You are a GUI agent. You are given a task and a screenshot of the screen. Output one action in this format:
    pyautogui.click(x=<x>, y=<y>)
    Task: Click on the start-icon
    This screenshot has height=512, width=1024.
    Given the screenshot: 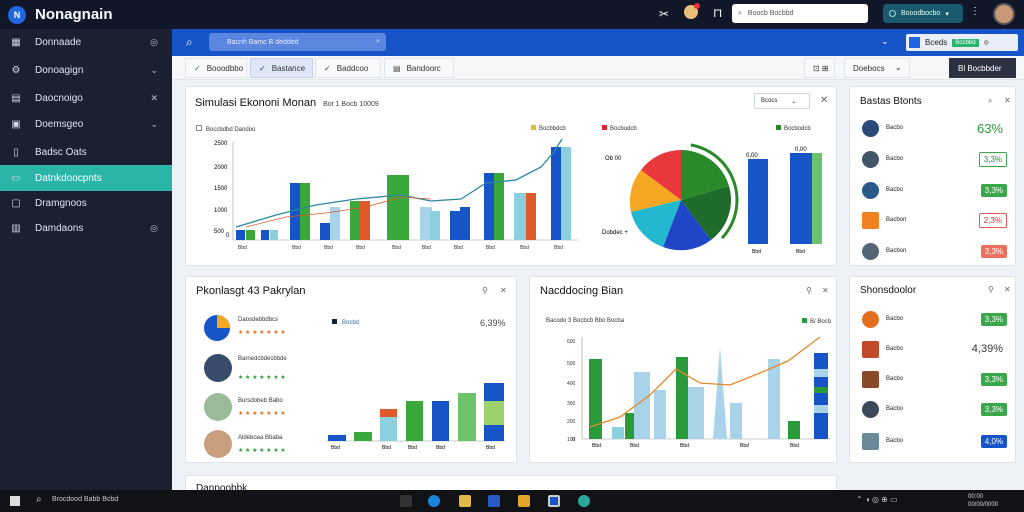 What is the action you would take?
    pyautogui.click(x=15, y=501)
    